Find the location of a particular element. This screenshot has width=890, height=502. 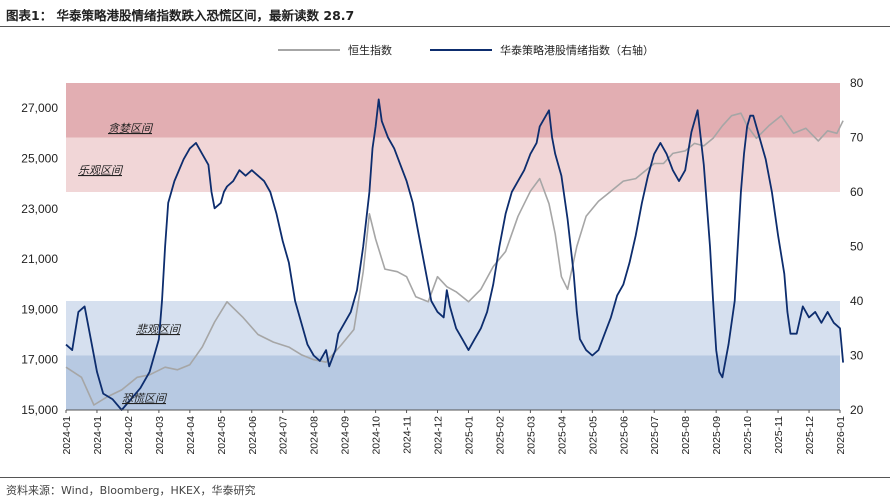

right-axis-tick-label: 60 is located at coordinates (857, 192).